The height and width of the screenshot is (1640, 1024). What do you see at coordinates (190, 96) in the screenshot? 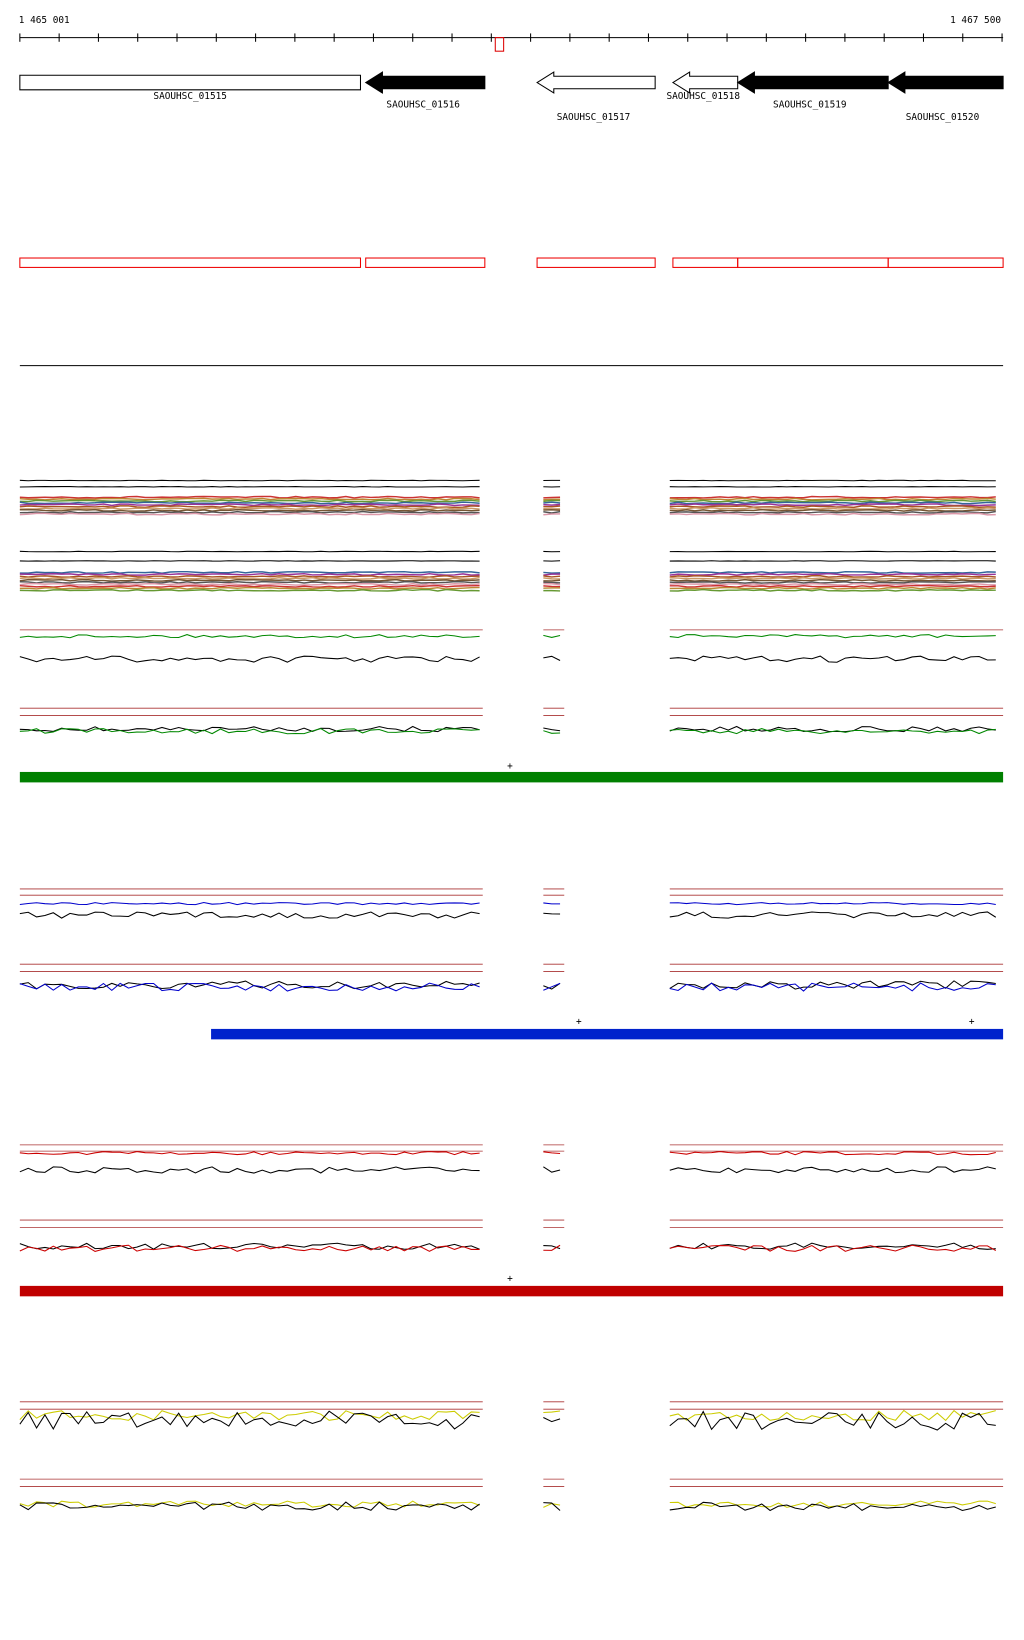
I see `gene-label: SAOUHSC_01515` at bounding box center [190, 96].